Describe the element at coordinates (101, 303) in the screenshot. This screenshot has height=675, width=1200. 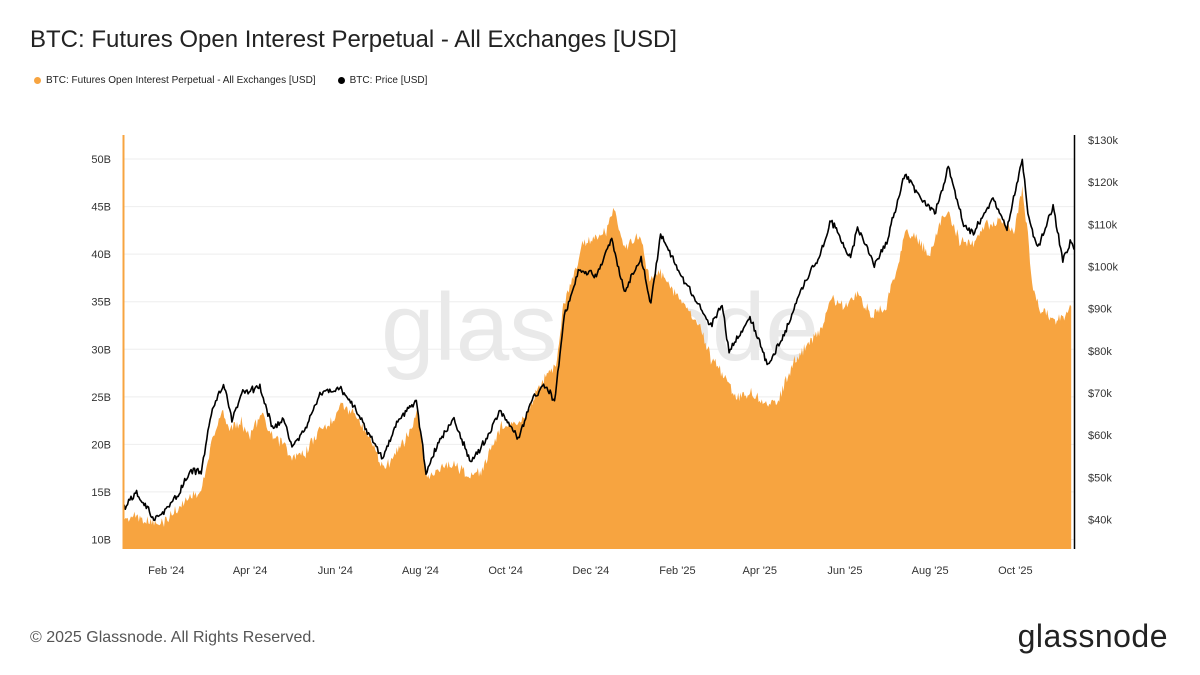
I see `y-left-tick-label: 35B` at that location.